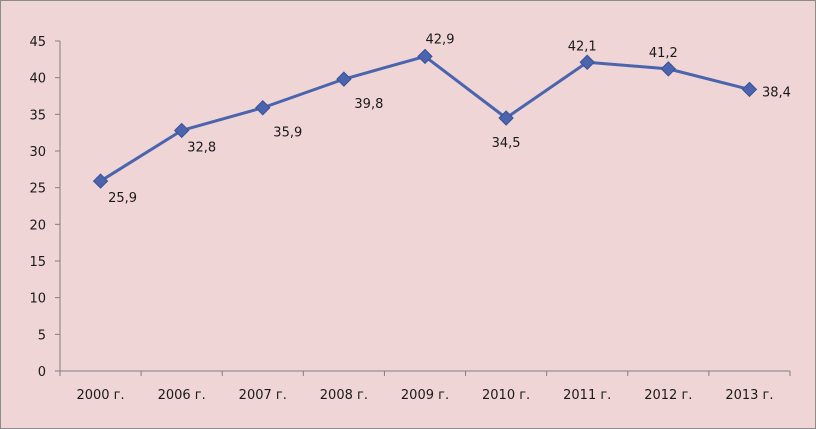 The height and width of the screenshot is (429, 816). Describe the element at coordinates (587, 395) in the screenshot. I see `x-tick-label: 2011 г.` at that location.